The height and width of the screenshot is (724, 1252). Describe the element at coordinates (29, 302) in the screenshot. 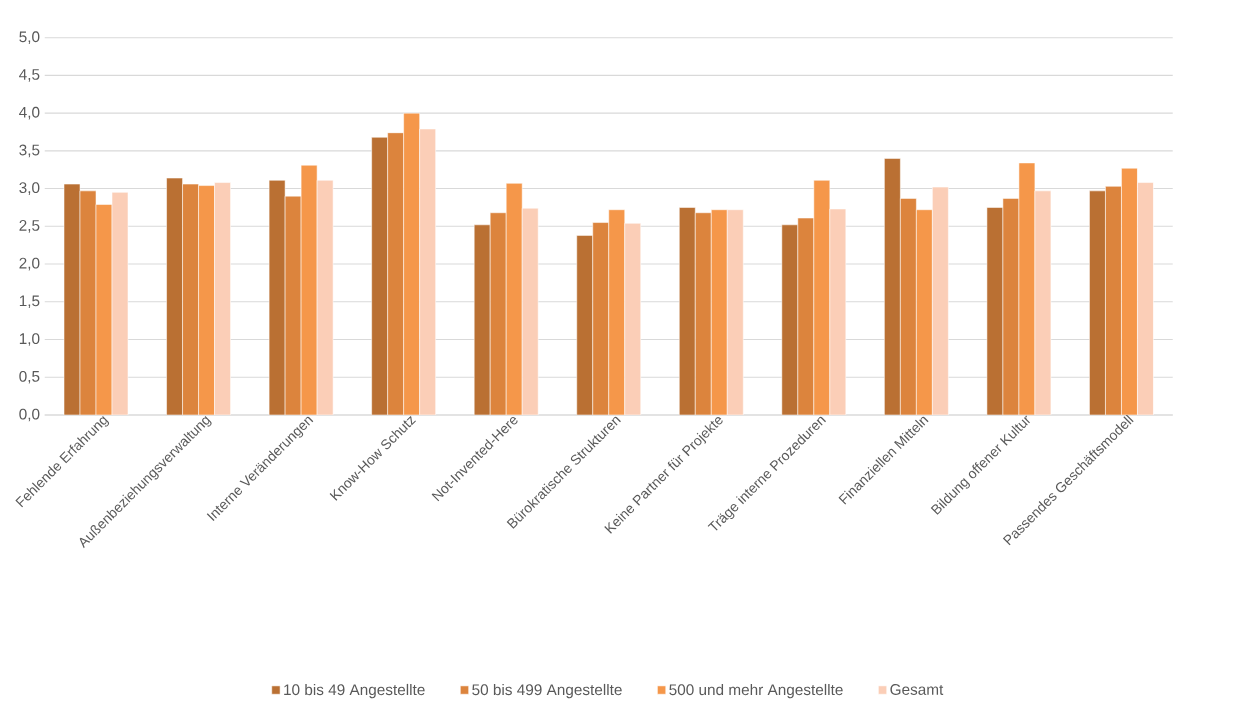

I see `y-tick-label: 1,5` at that location.